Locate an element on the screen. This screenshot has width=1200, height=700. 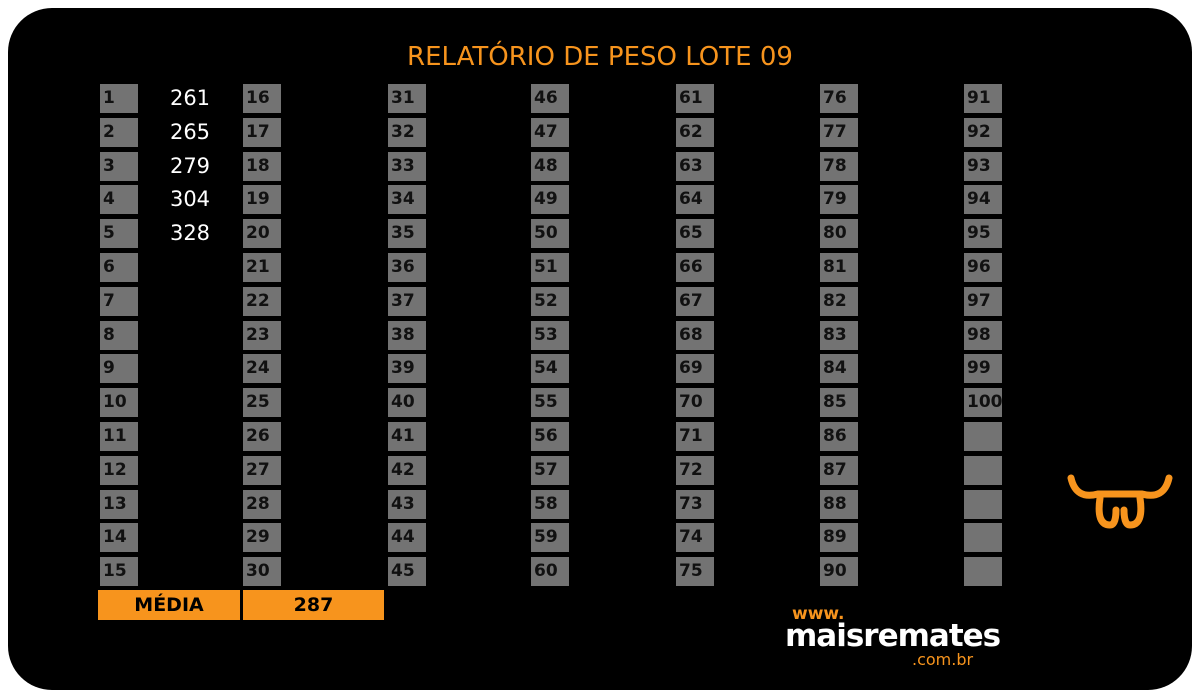
lot-number: 93 is located at coordinates (983, 166).